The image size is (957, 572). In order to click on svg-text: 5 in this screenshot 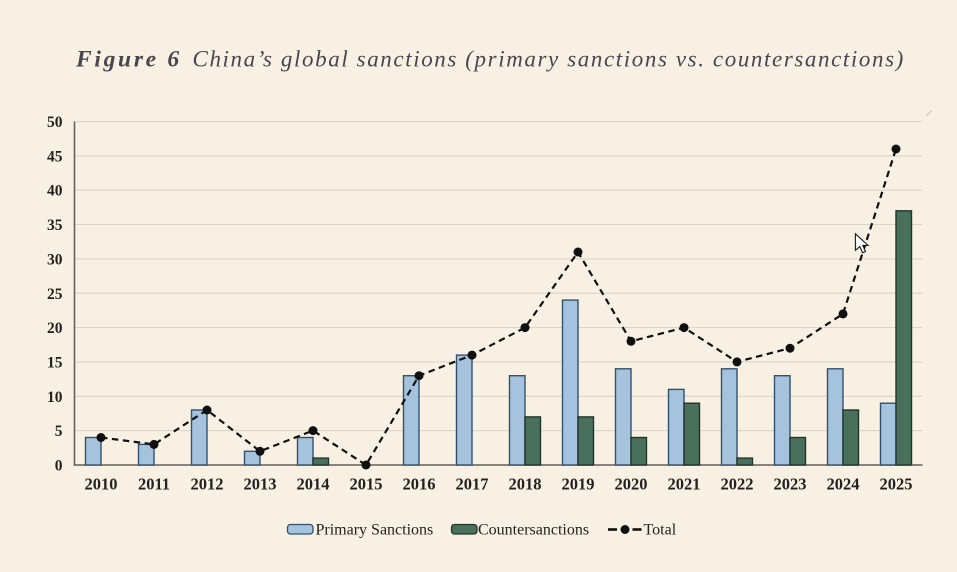, I will do `click(59, 431)`.